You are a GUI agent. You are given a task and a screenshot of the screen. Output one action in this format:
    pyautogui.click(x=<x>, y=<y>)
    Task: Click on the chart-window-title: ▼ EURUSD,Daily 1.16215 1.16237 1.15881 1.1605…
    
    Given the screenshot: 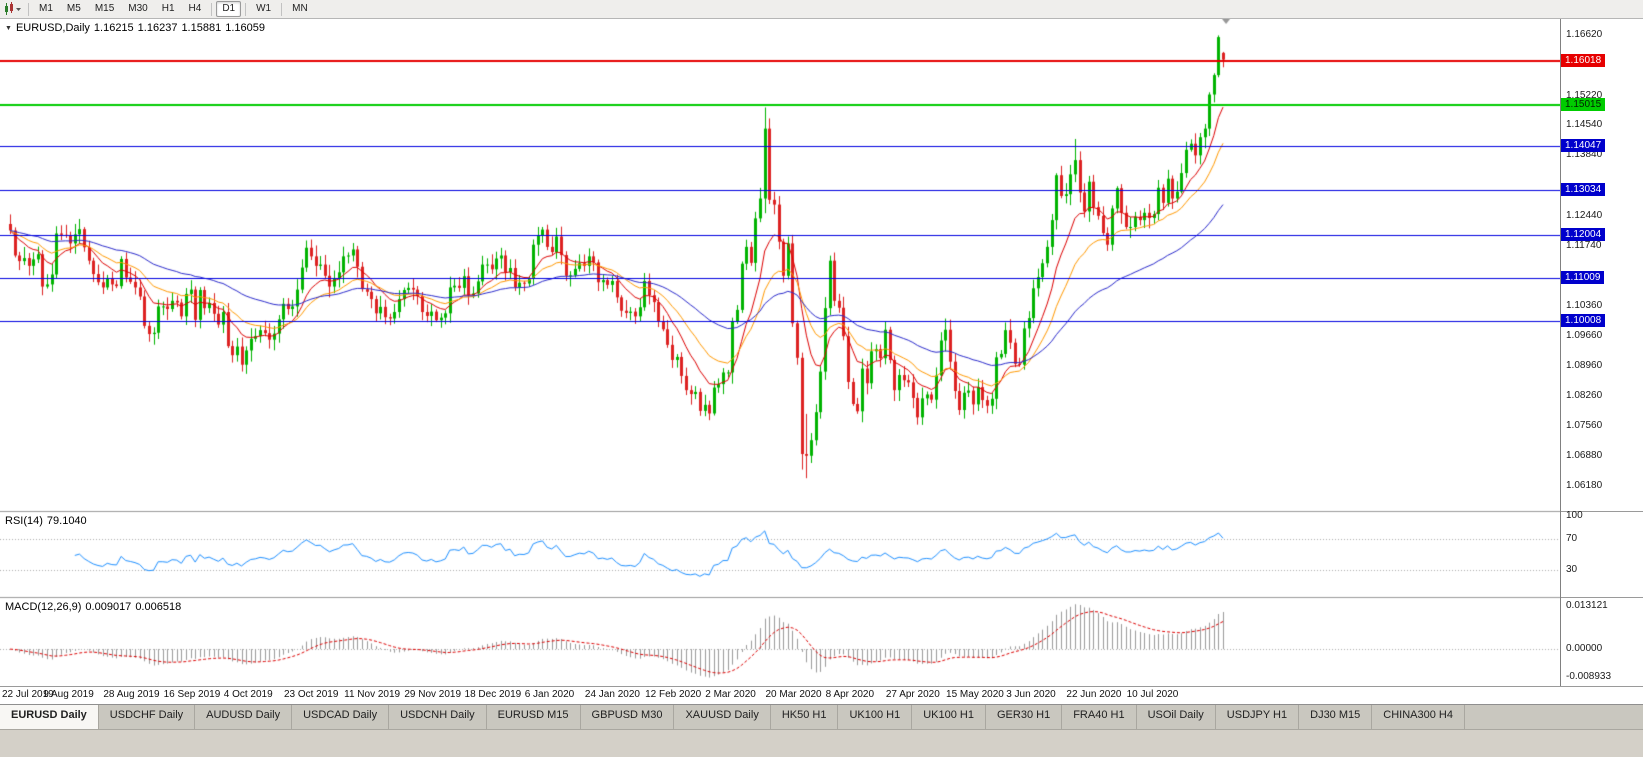 What is the action you would take?
    pyautogui.click(x=137, y=28)
    